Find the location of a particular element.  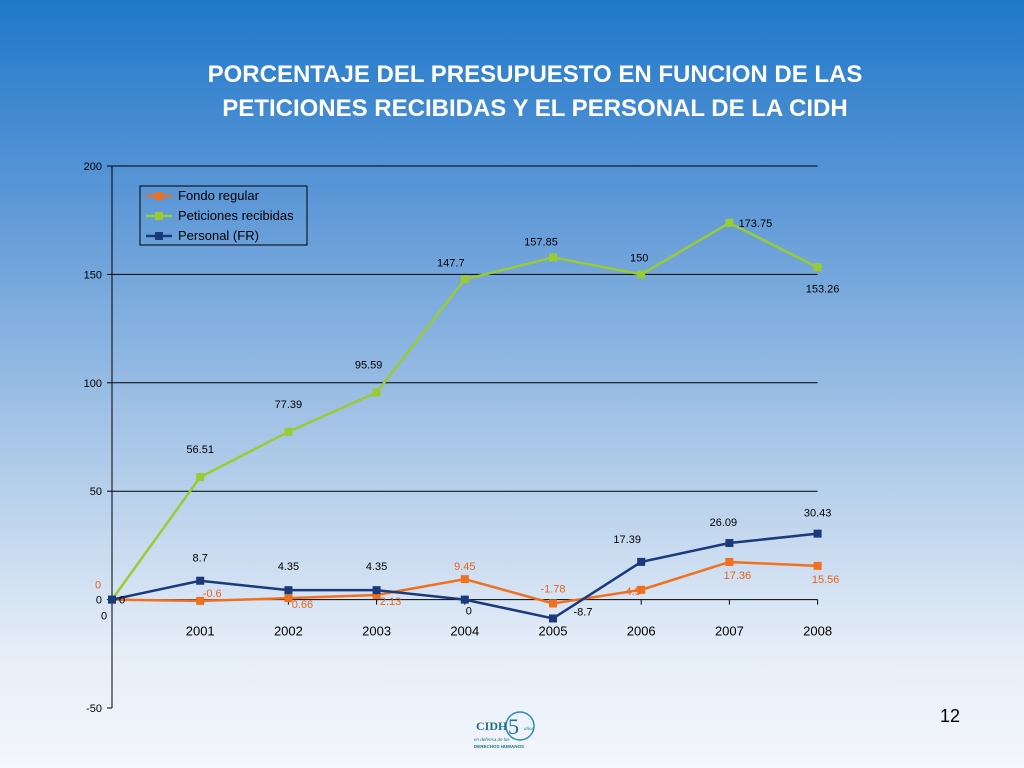

x-tick-label: 2007 is located at coordinates (729, 631).